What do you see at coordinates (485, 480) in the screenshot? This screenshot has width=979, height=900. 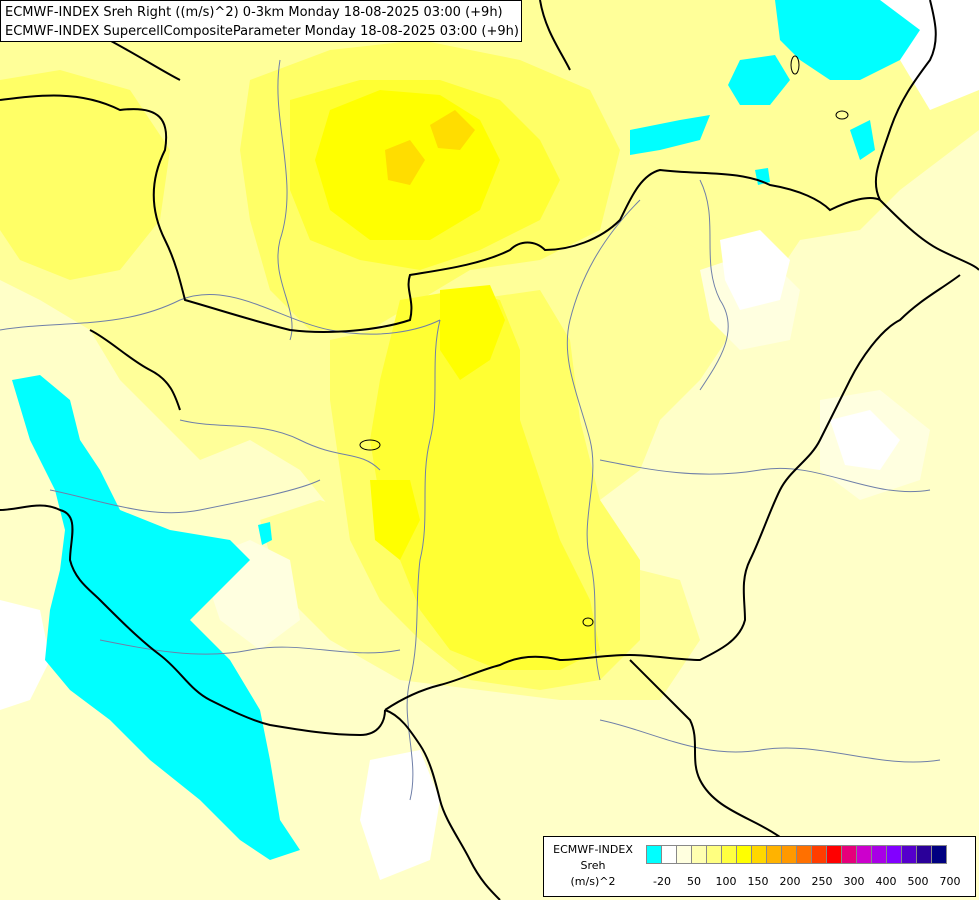 I see `field-strong-center` at bounding box center [485, 480].